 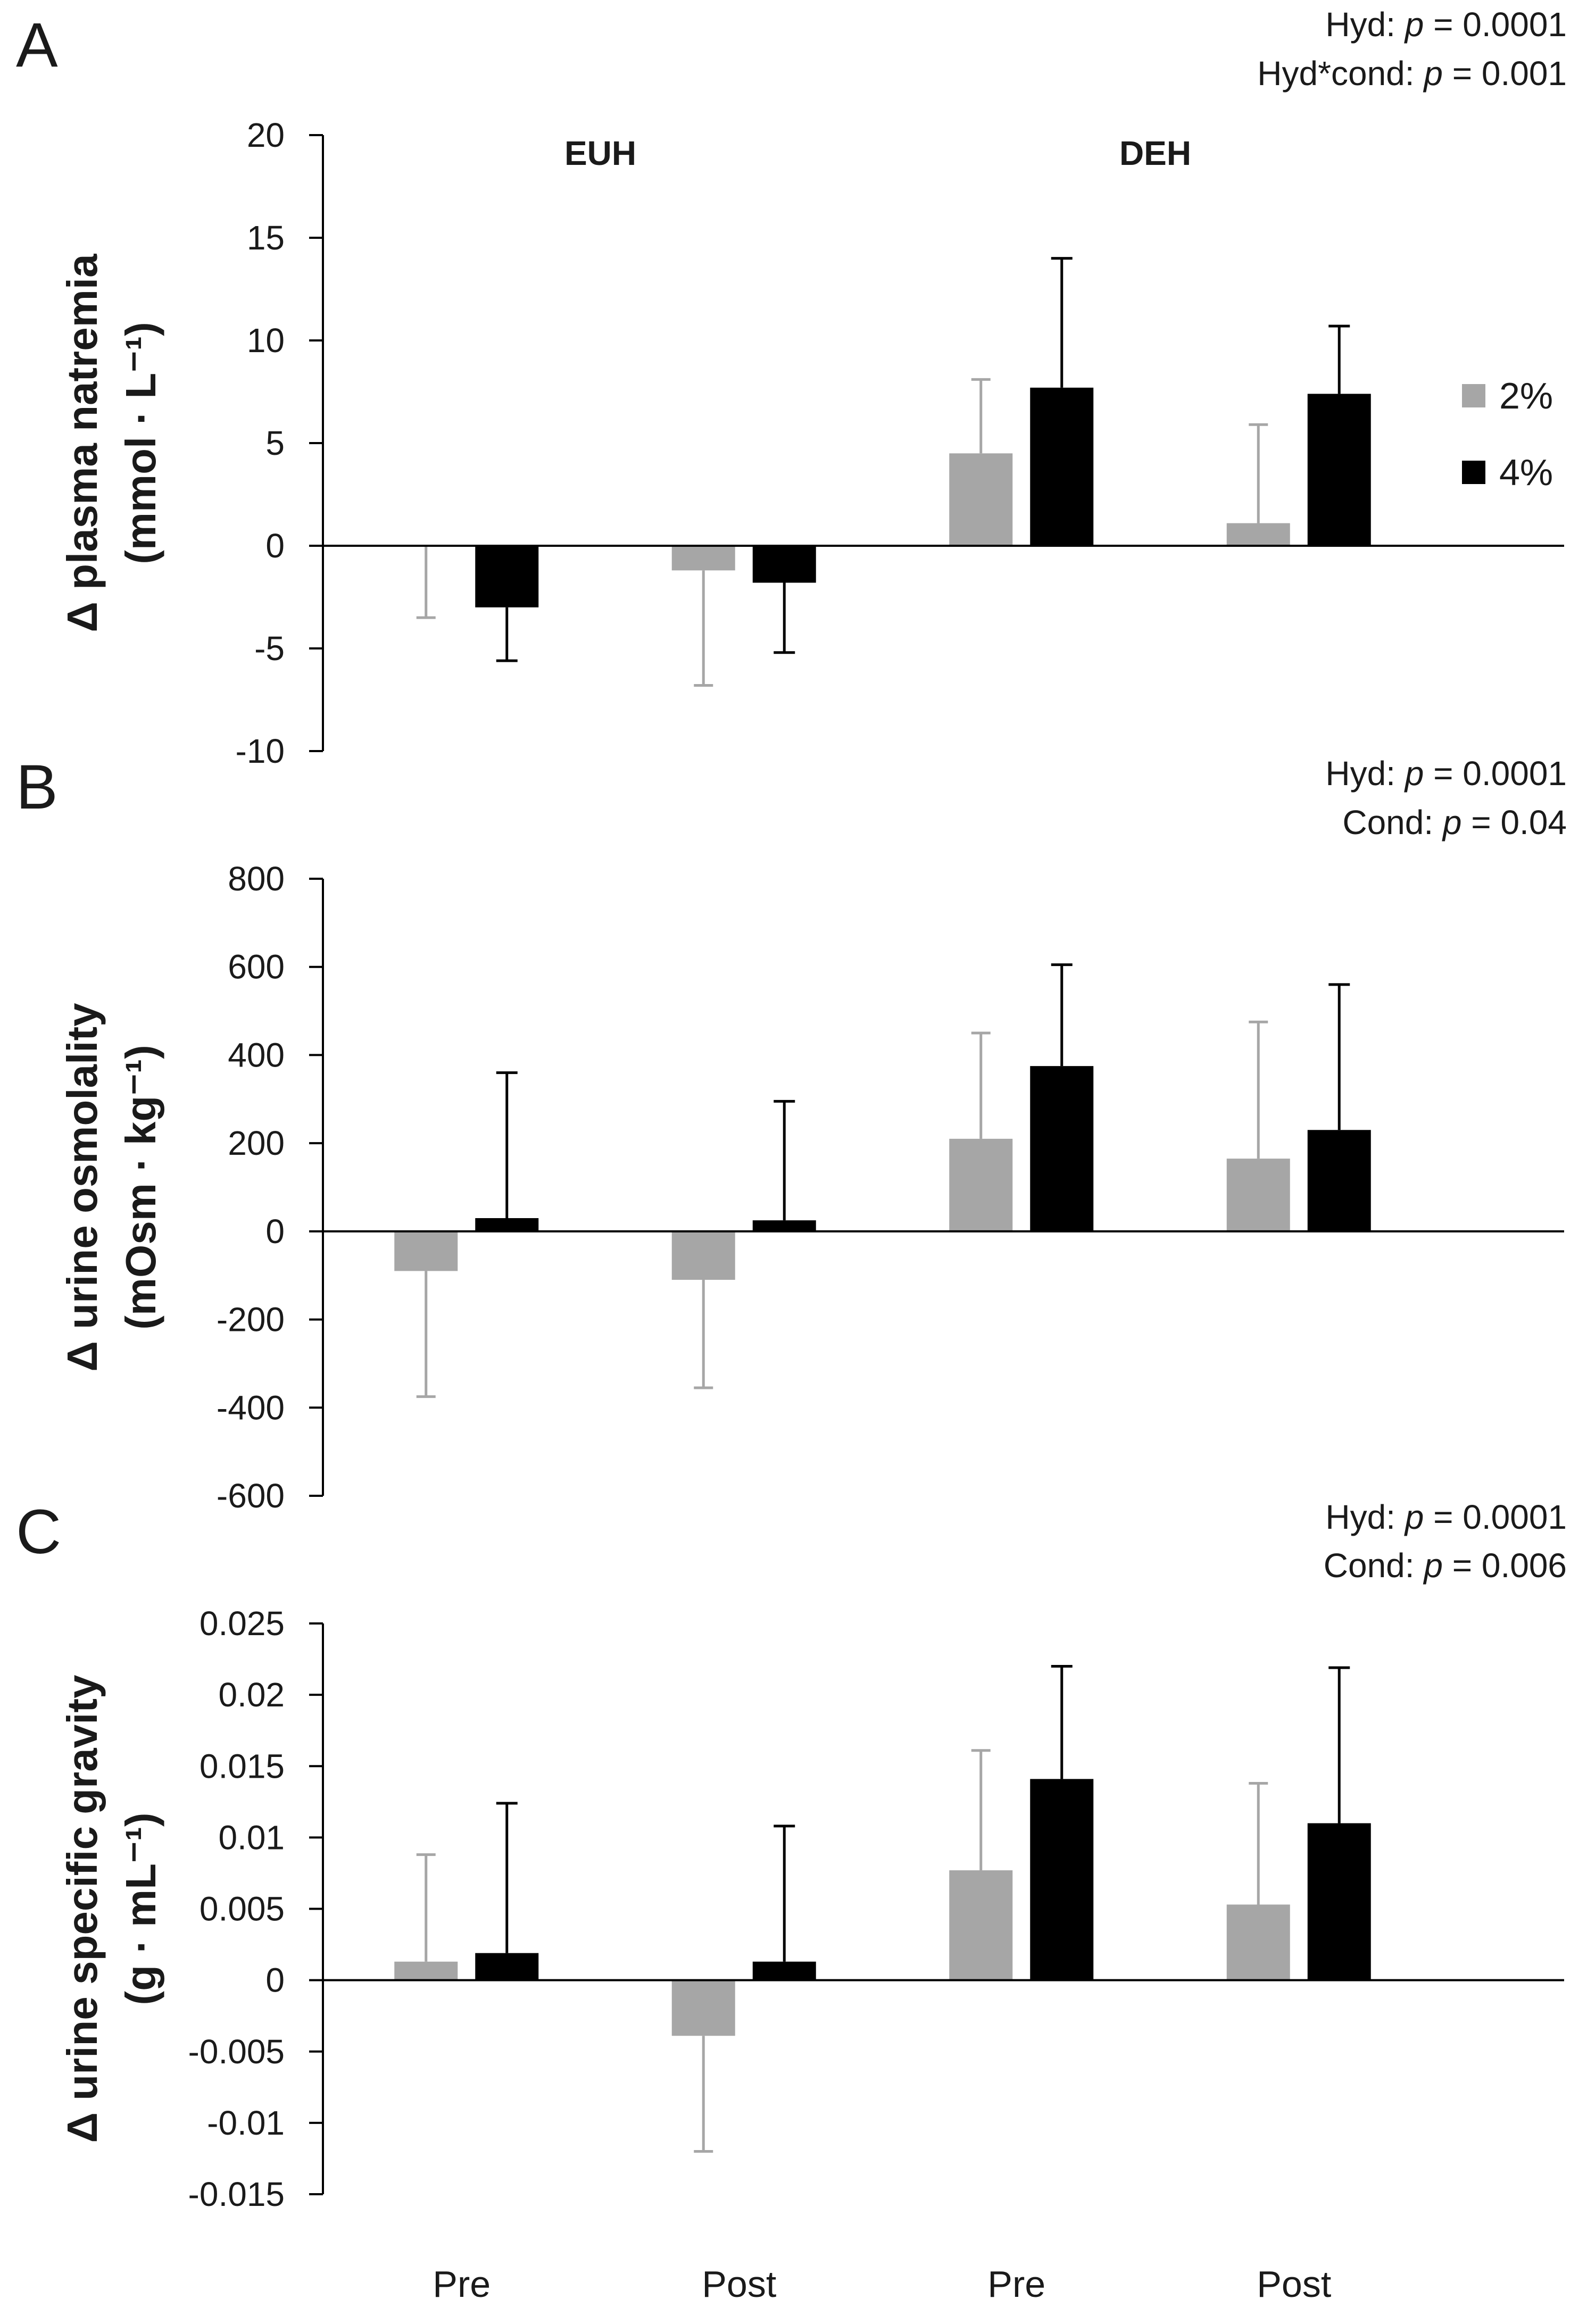 I want to click on y-tick-label: 0.02, so click(x=252, y=1695).